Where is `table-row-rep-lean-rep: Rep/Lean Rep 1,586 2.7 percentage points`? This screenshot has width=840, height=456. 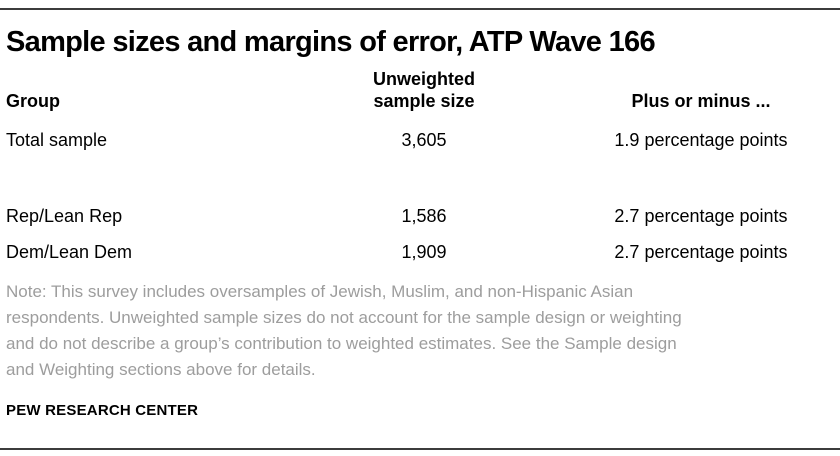
table-row-rep-lean-rep: Rep/Lean Rep 1,586 2.7 percentage points is located at coordinates (420, 216).